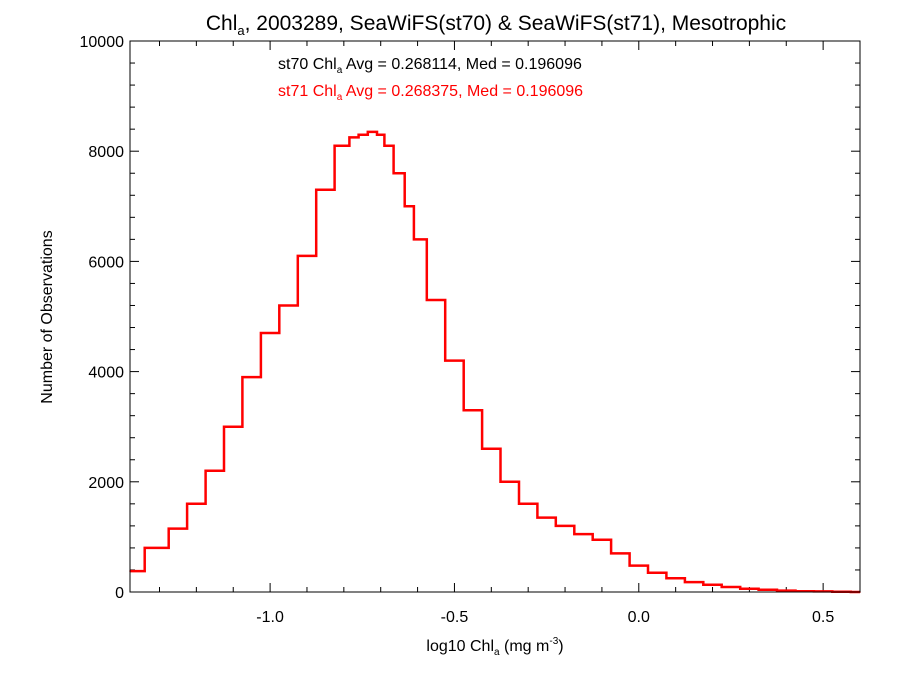 The height and width of the screenshot is (675, 900). What do you see at coordinates (119, 593) in the screenshot?
I see `y-tick-label: 0` at bounding box center [119, 593].